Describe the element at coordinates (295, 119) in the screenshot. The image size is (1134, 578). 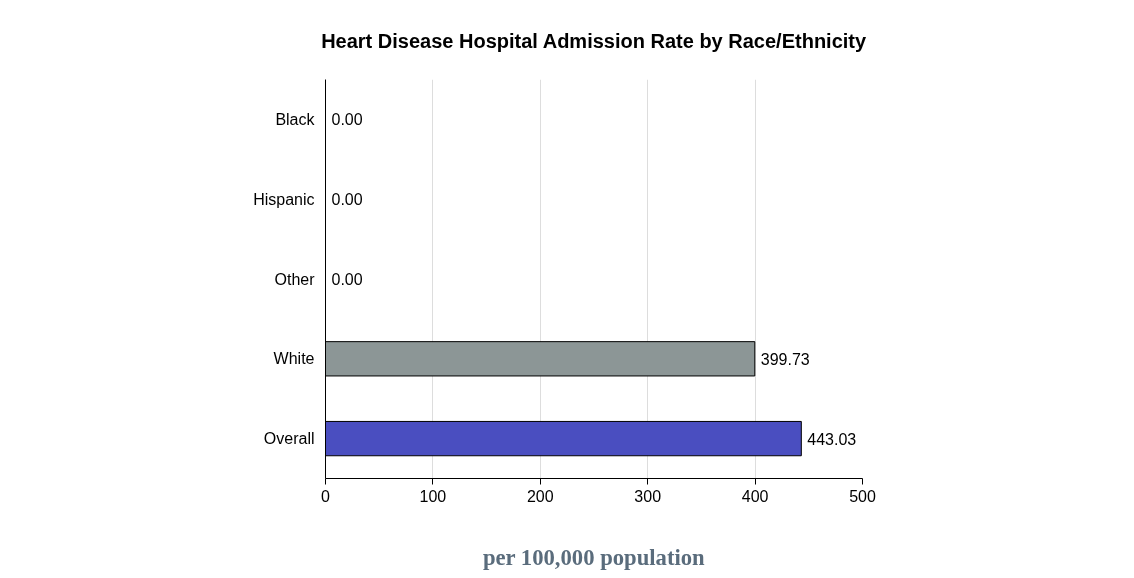
I see `y-tick-label: Black` at that location.